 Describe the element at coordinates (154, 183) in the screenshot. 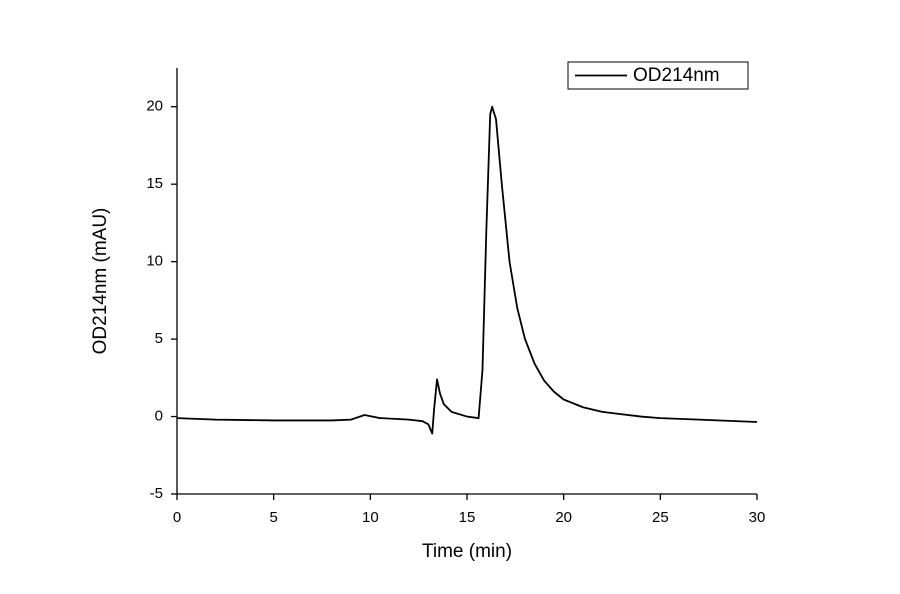

I see `y-tick-label: 15` at that location.